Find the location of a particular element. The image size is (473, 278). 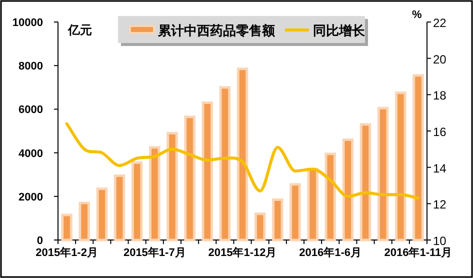

y2-tick-label: 20 is located at coordinates (440, 59).